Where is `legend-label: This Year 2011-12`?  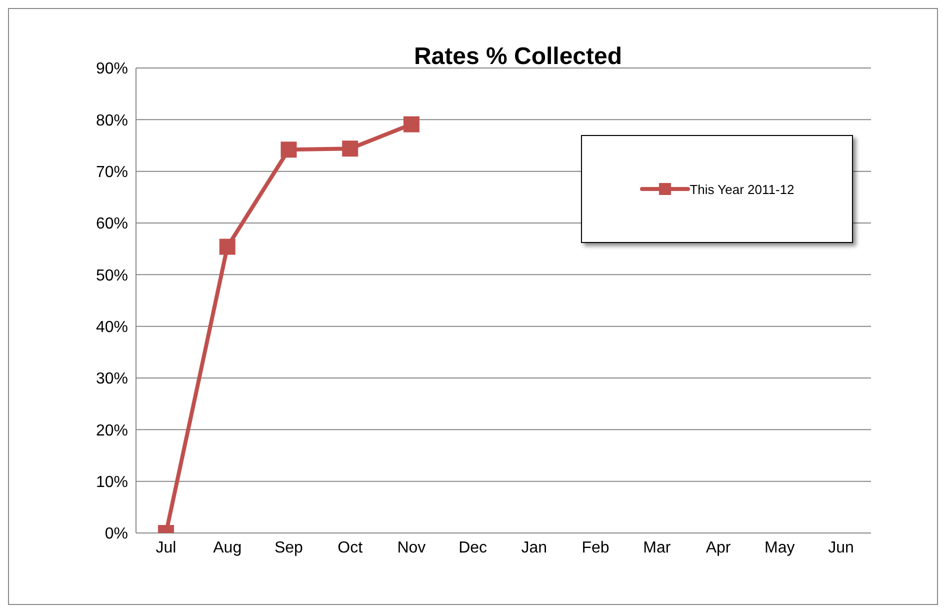 legend-label: This Year 2011-12 is located at coordinates (742, 189).